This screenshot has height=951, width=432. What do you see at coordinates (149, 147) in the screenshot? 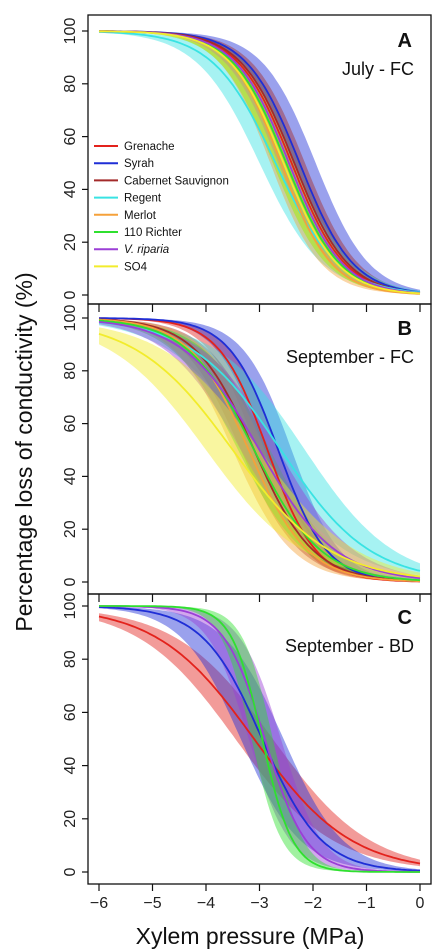
I see `legend-label: Grenache` at bounding box center [149, 147].